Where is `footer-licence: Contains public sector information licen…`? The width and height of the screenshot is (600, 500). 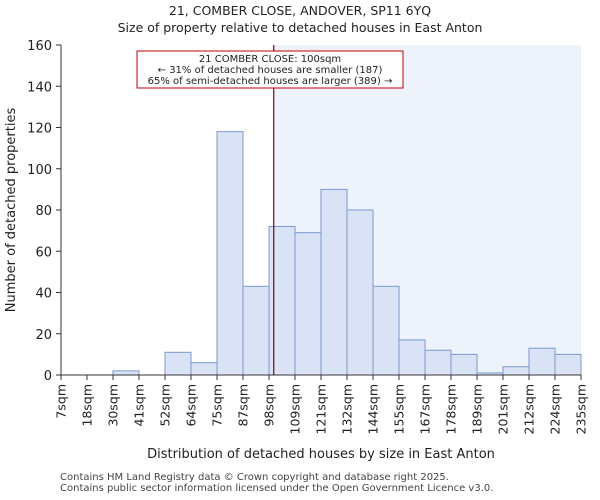 footer-licence: Contains public sector information licen… is located at coordinates (277, 488).